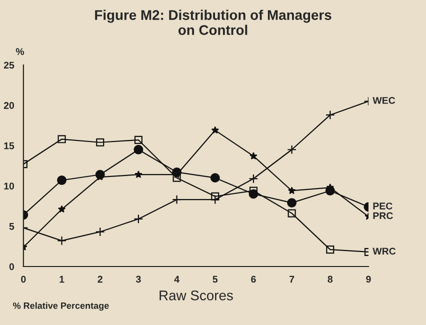 The image size is (426, 325). Describe the element at coordinates (62, 279) in the screenshot. I see `x-tick-label: 1` at that location.